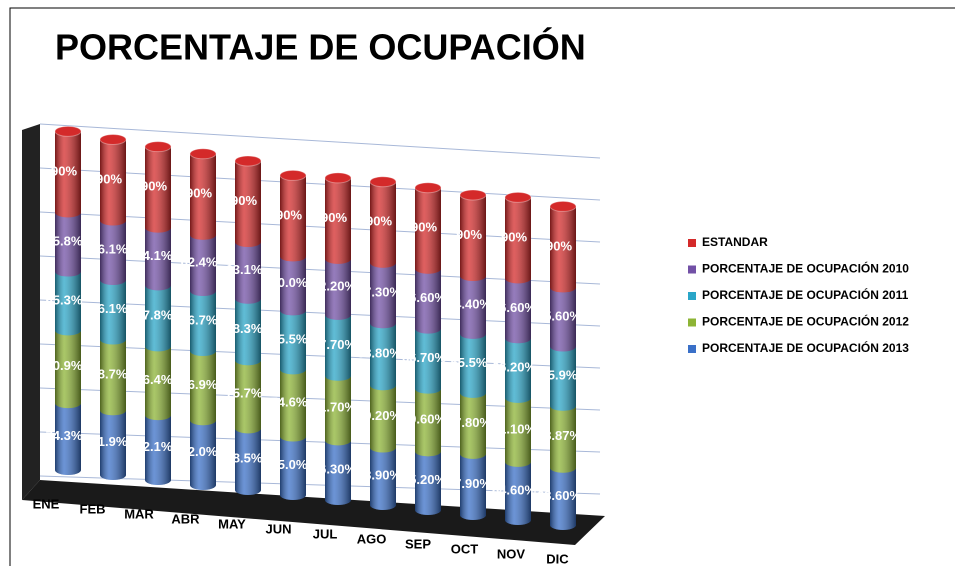 Image resolution: width=955 pixels, height=566 pixels. What do you see at coordinates (139, 513) in the screenshot?
I see `x-tick-label: MAR` at bounding box center [139, 513].